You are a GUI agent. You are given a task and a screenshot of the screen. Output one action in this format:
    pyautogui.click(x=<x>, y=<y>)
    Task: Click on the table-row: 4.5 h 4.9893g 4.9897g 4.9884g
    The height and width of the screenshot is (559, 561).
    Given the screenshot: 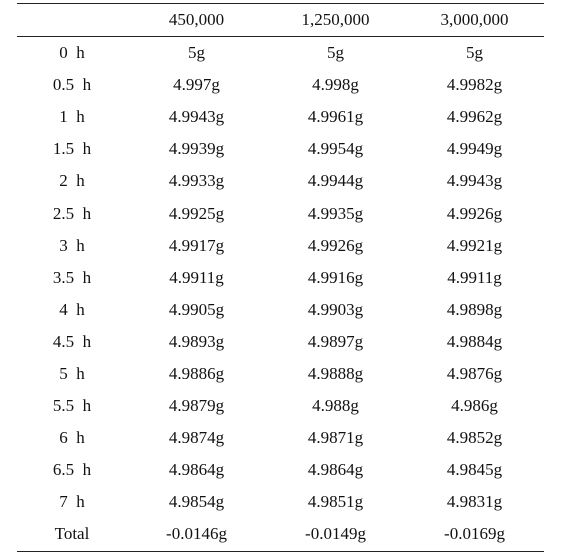 What is the action you would take?
    pyautogui.click(x=280, y=342)
    